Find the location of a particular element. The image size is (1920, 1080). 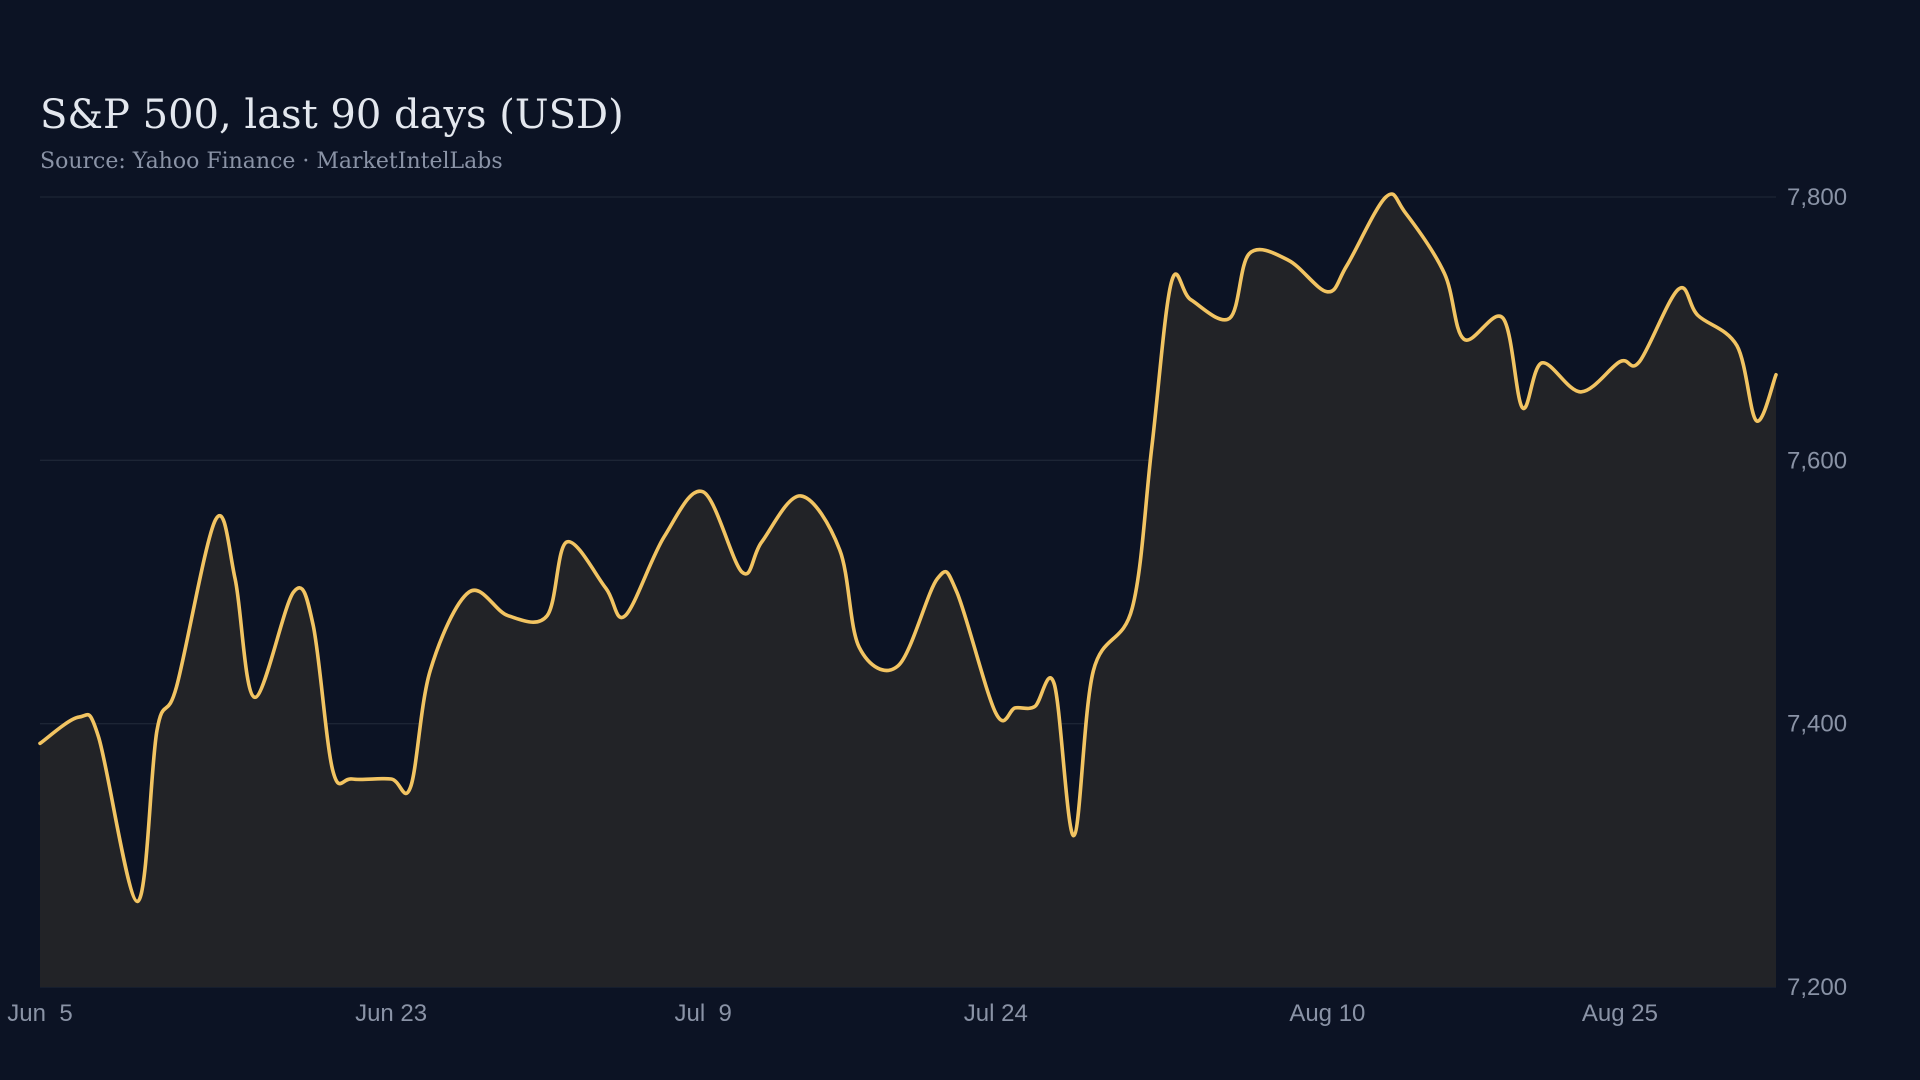

y-tick-label: 7,400 is located at coordinates (1817, 724).